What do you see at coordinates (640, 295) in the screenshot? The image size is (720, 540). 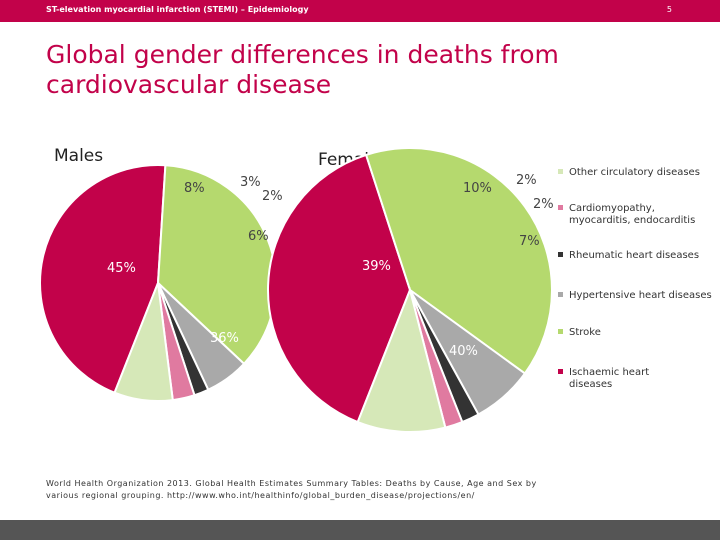 I see `legend-label: Hypertensive heart diseases` at bounding box center [640, 295].